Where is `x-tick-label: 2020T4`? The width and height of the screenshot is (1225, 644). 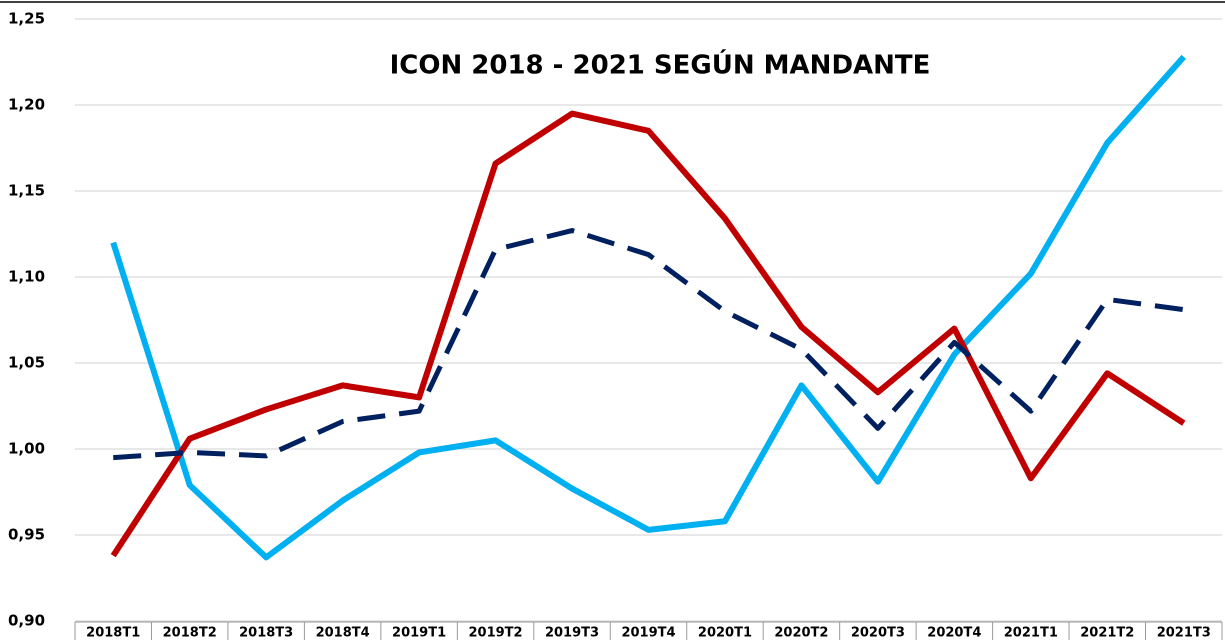 x-tick-label: 2020T4 is located at coordinates (954, 633).